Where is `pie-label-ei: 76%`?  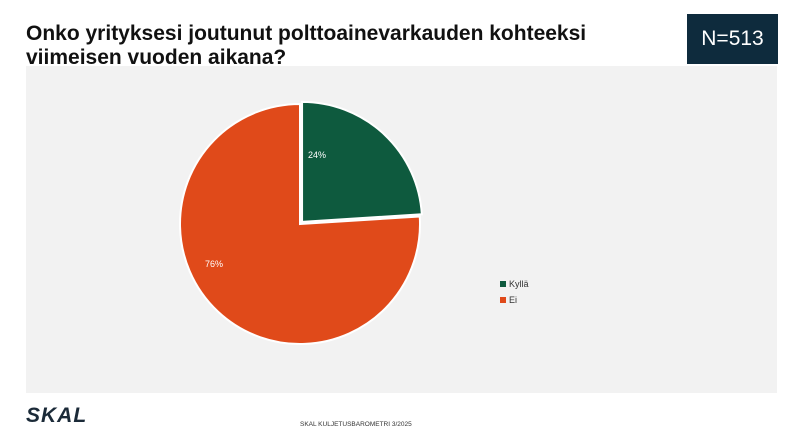
pie-label-ei: 76% is located at coordinates (214, 264).